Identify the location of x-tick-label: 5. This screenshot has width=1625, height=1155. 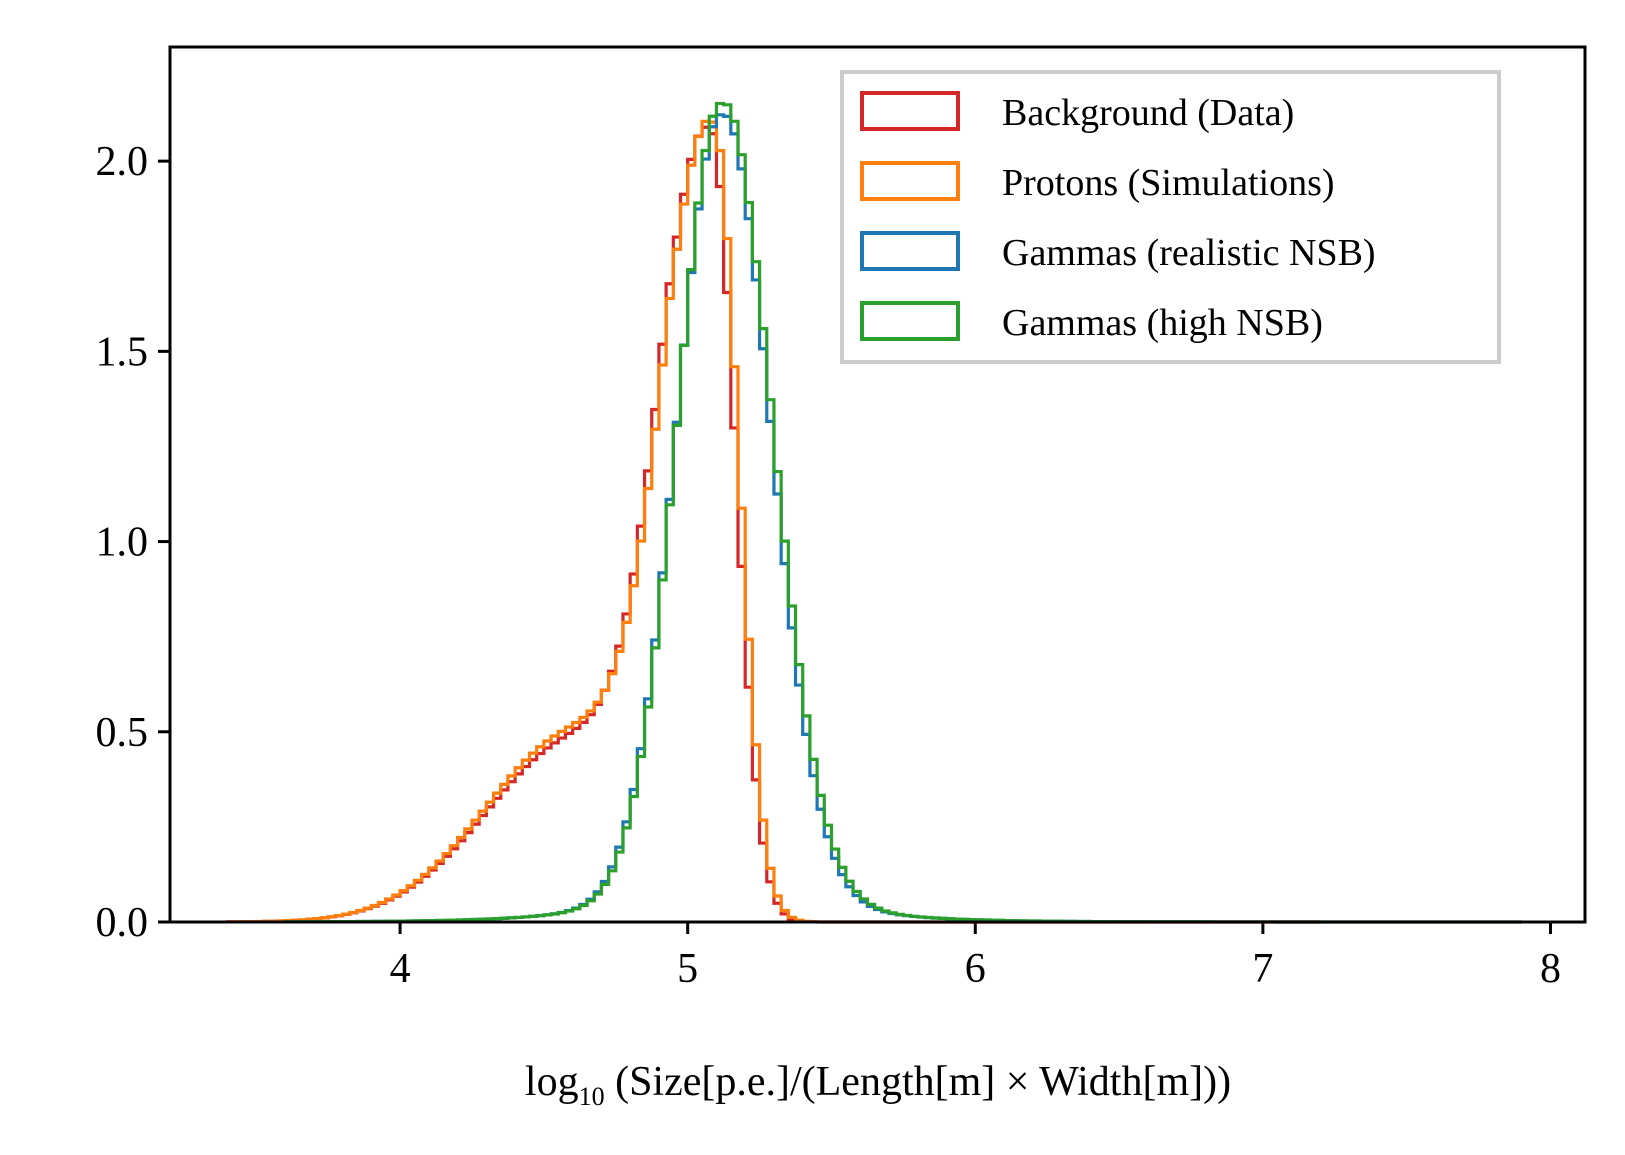
(687, 969).